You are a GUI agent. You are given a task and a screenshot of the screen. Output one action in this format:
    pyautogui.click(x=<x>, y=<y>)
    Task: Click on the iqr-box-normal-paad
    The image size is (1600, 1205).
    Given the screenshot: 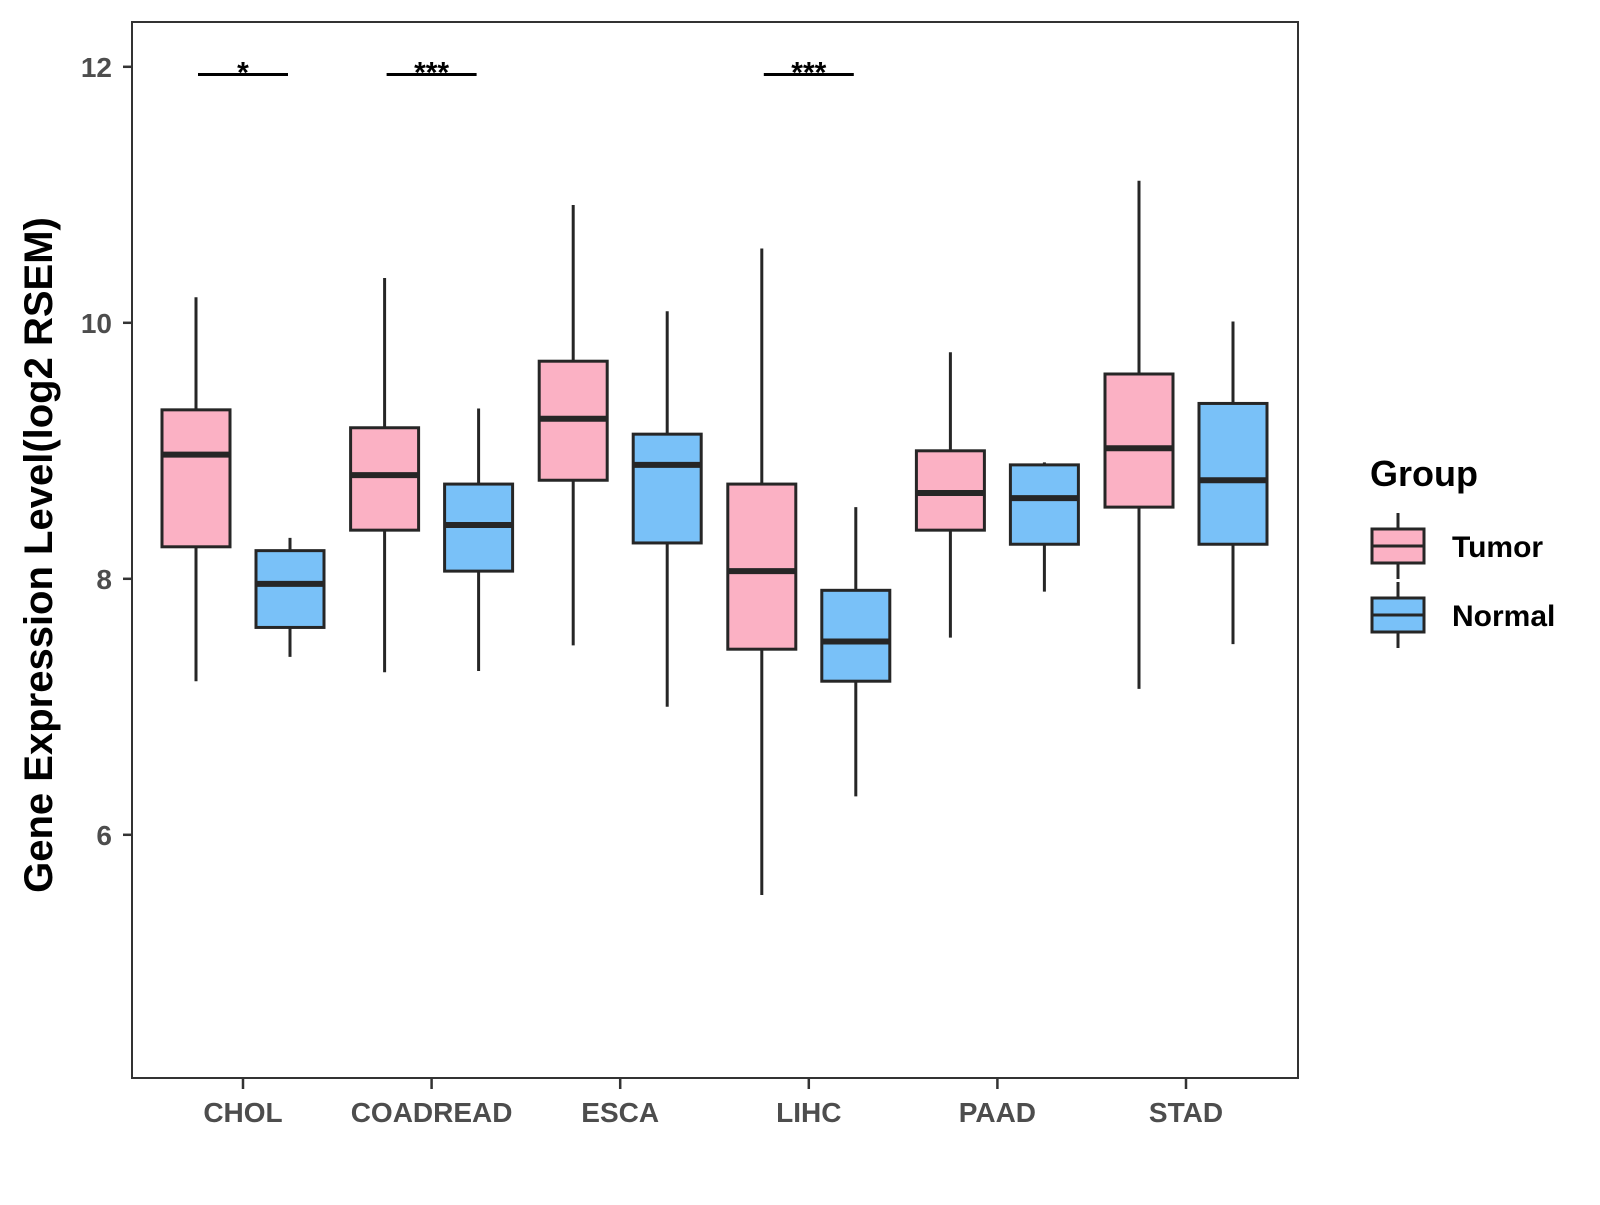 What is the action you would take?
    pyautogui.click(x=1044, y=504)
    